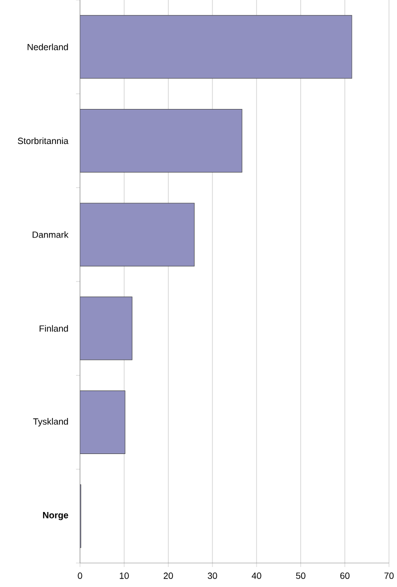  Describe the element at coordinates (345, 575) in the screenshot. I see `x-tick-label: 60` at that location.